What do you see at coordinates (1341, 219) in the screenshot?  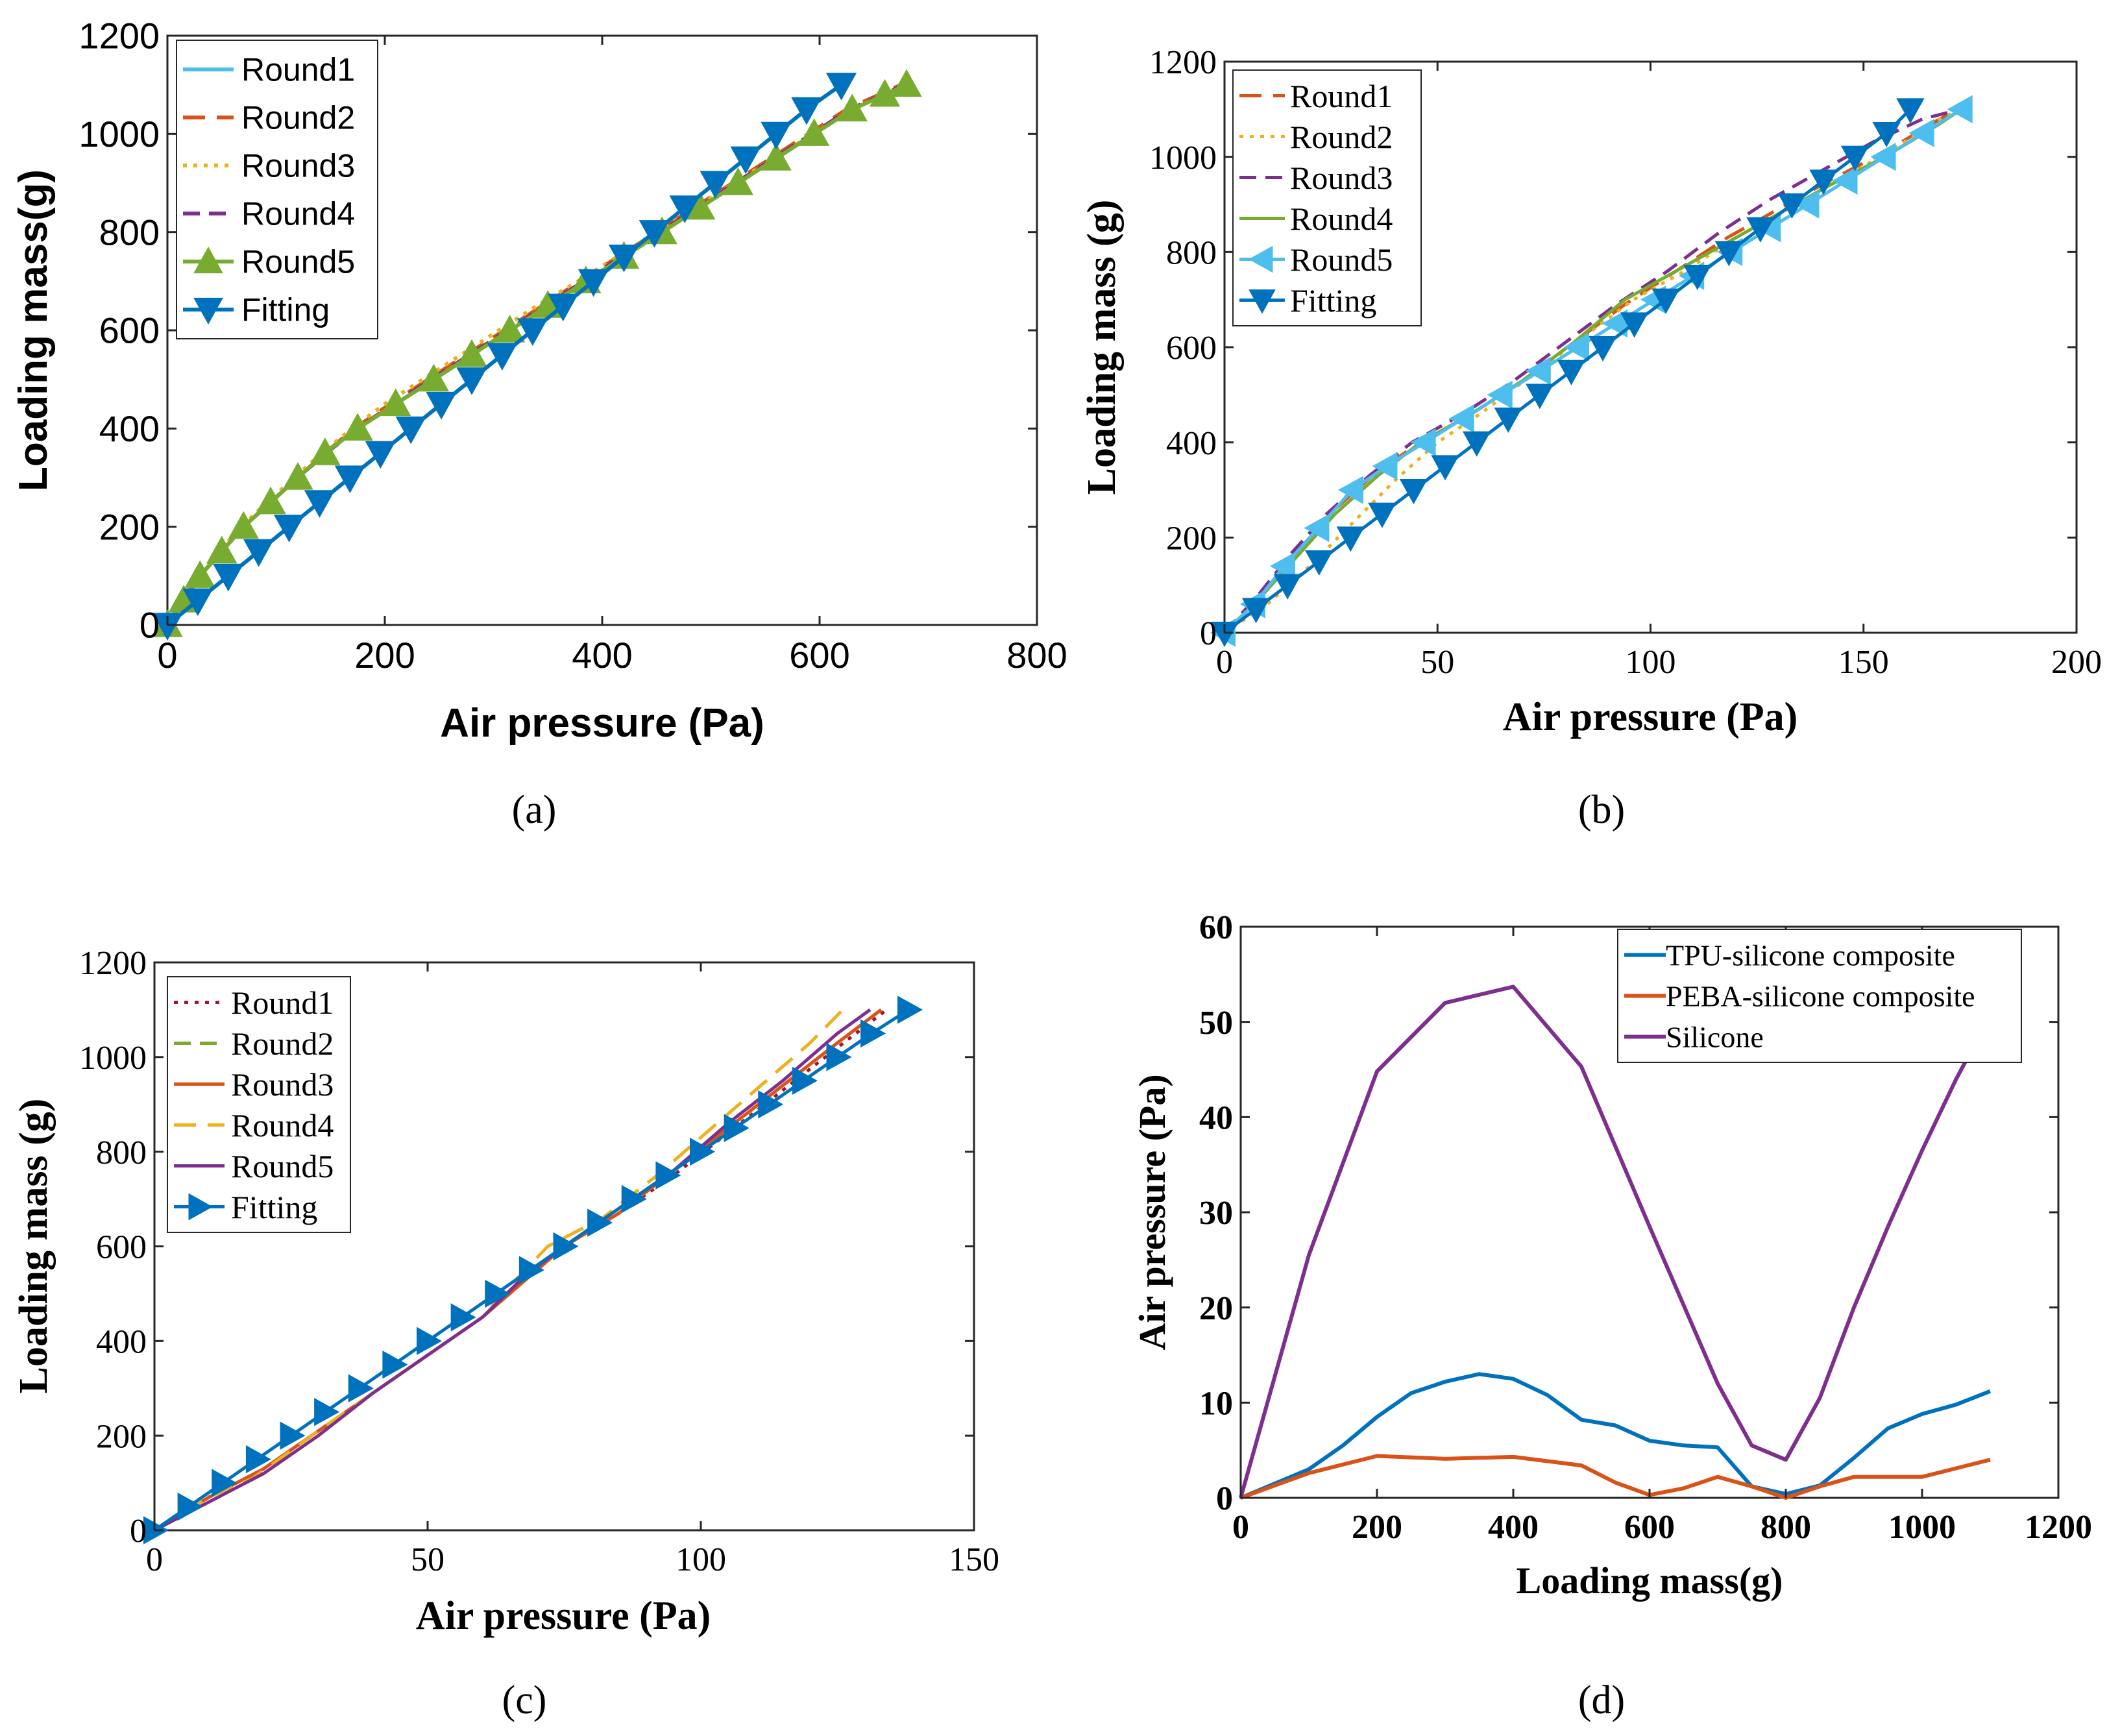 I see `legend-entry: Round4` at bounding box center [1341, 219].